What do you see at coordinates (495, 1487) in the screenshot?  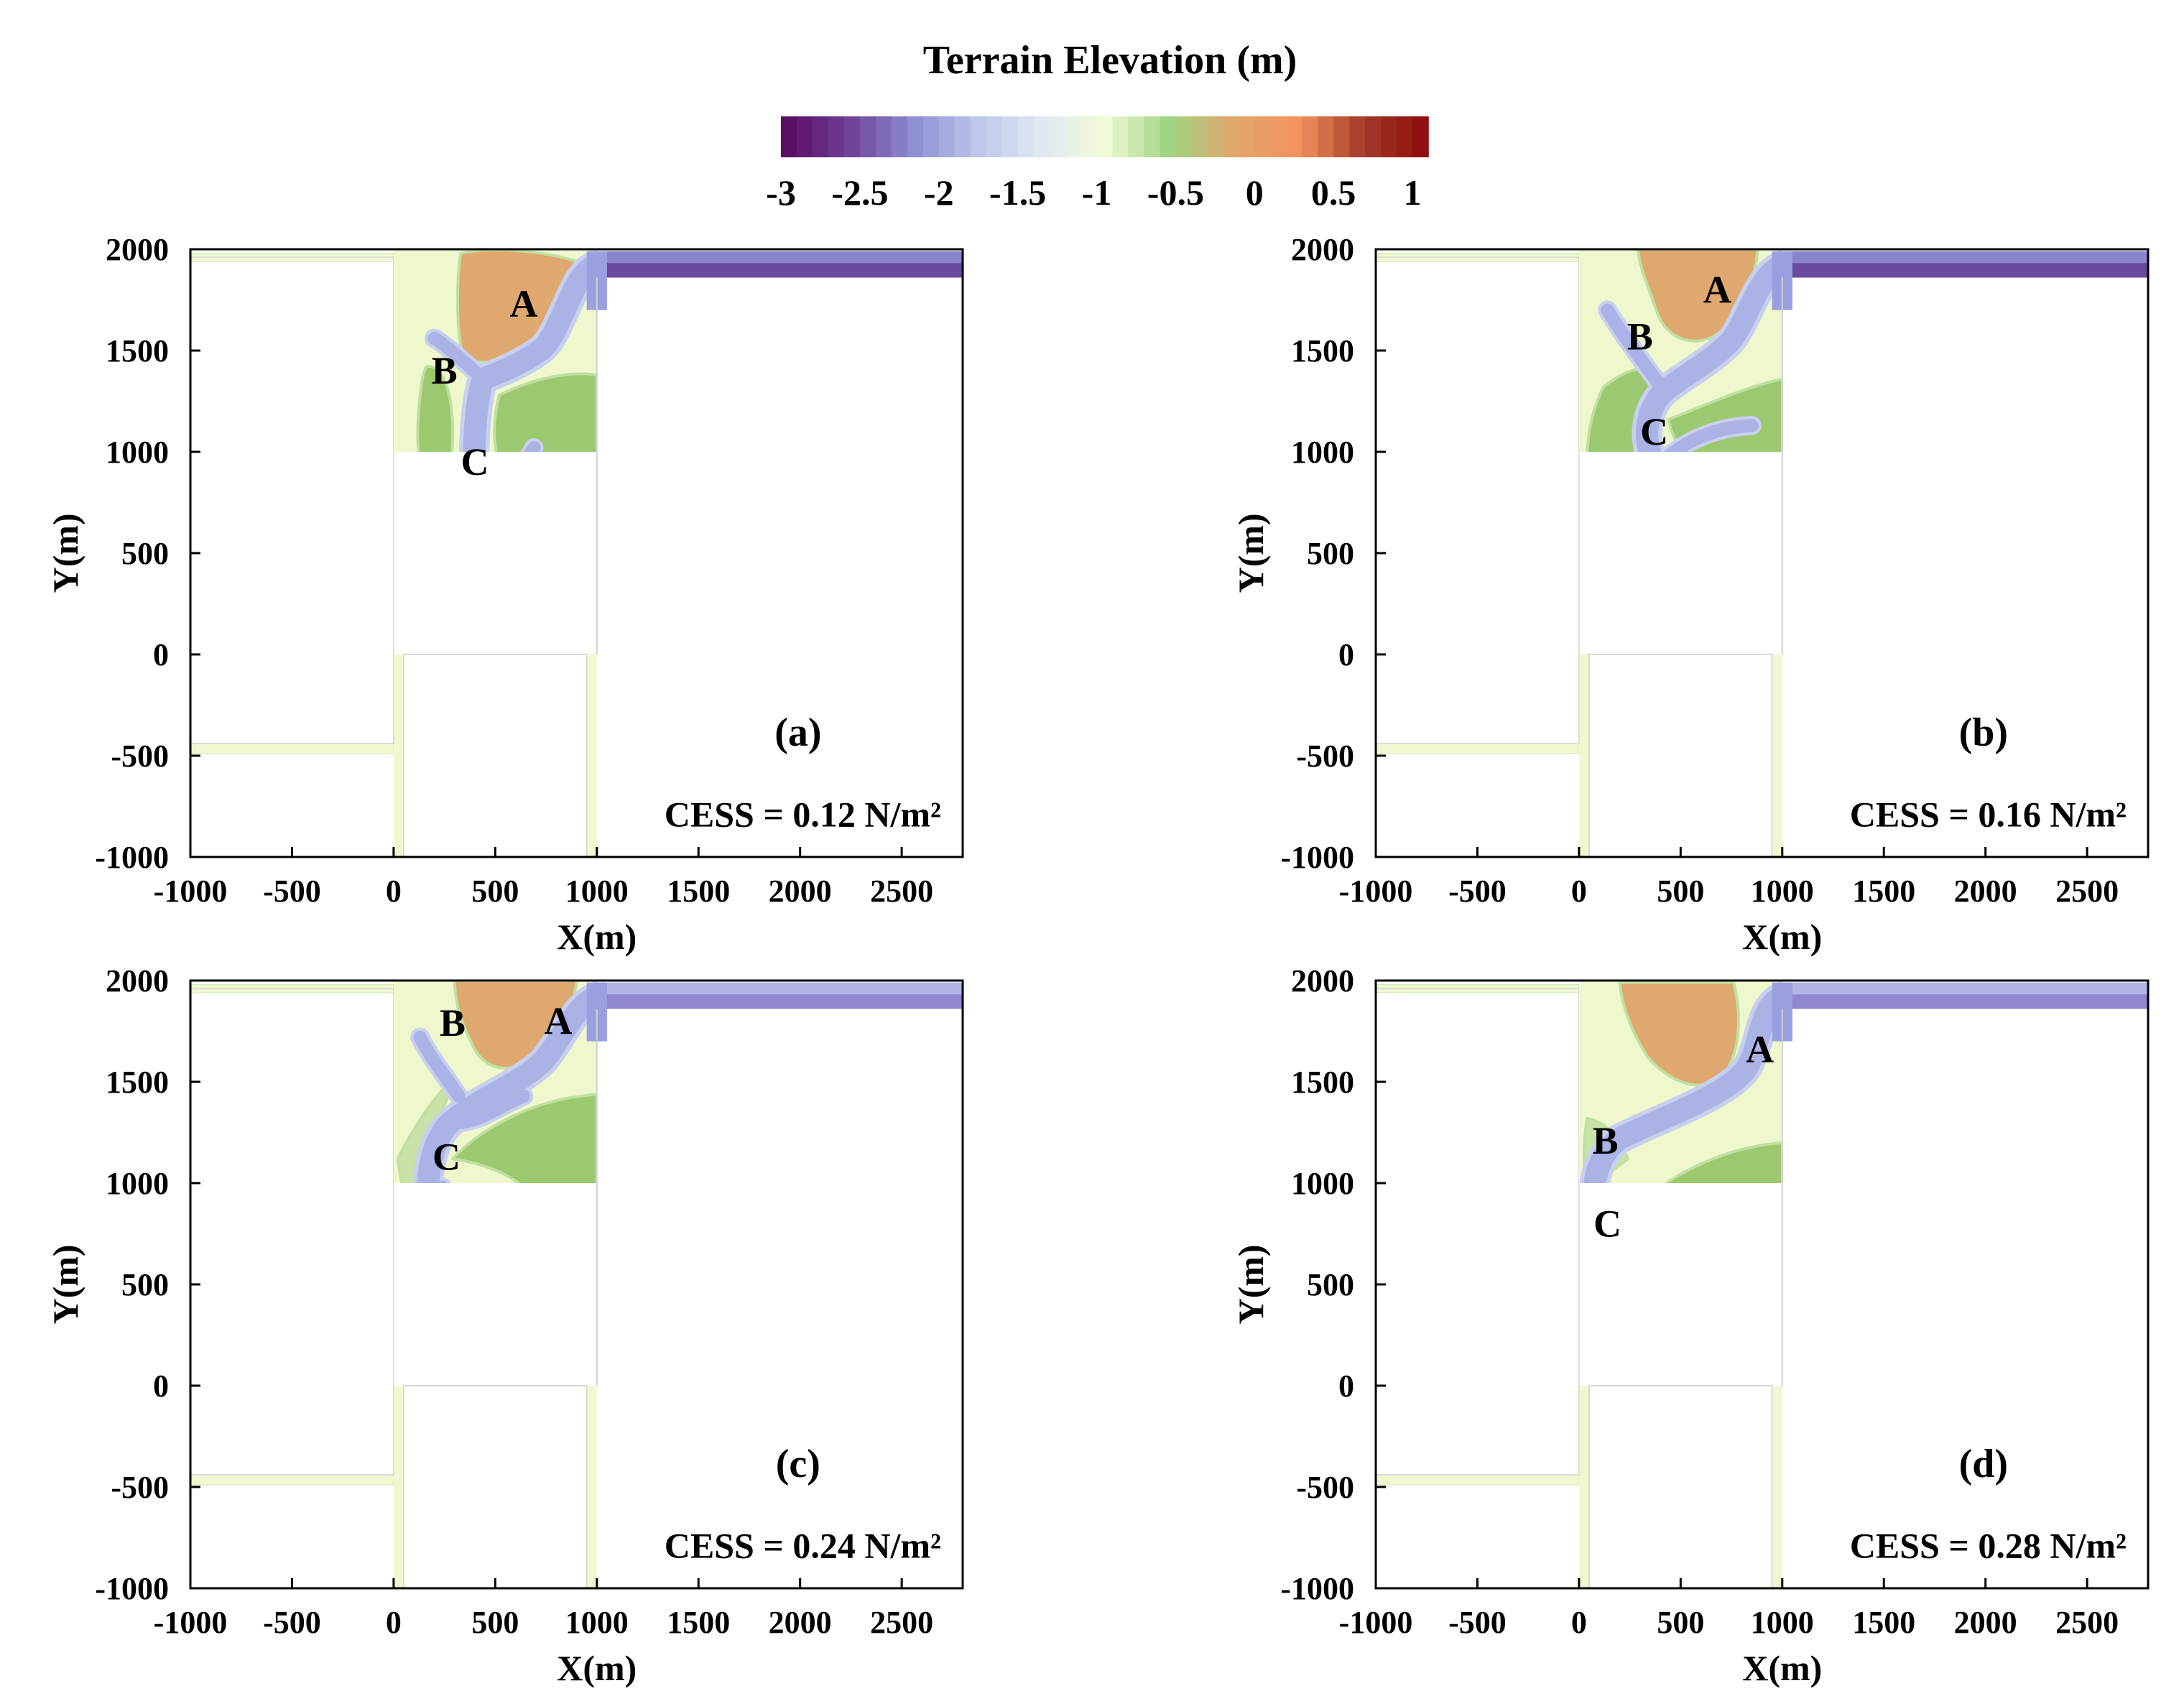 I see `basin-box` at bounding box center [495, 1487].